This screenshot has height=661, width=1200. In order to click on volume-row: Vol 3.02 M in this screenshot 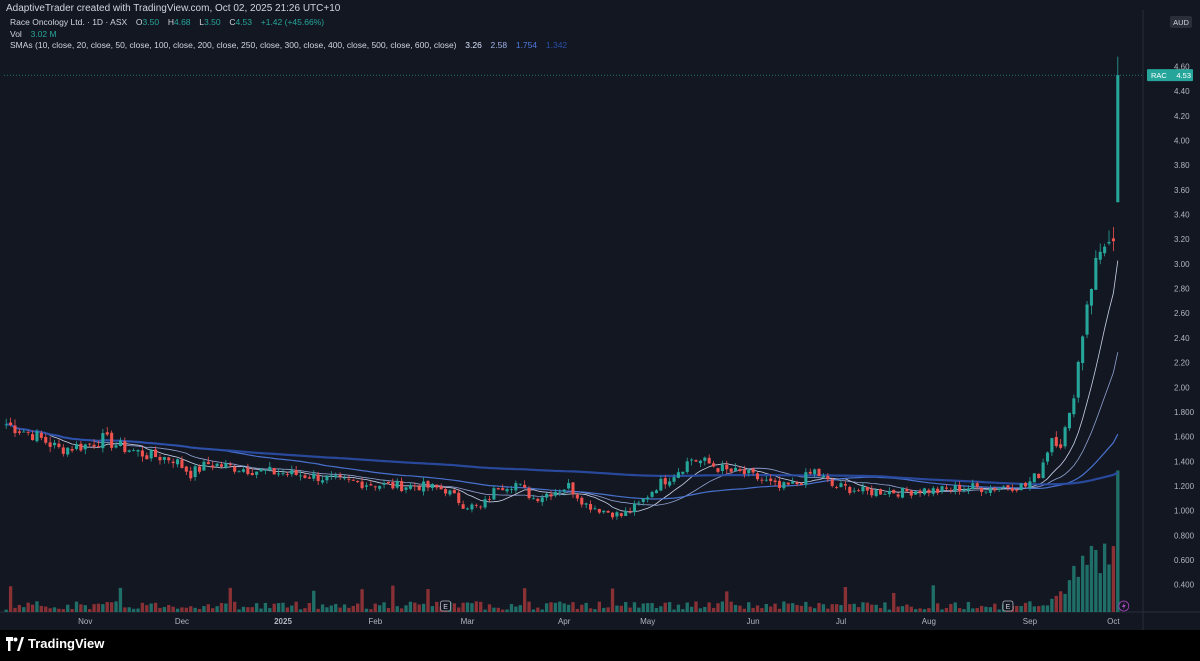, I will do `click(288, 35)`.